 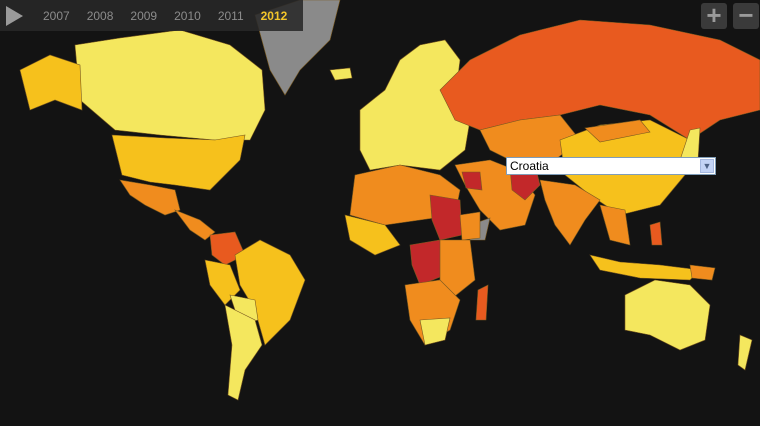 I want to click on country-ethiopia, so click(x=470, y=226).